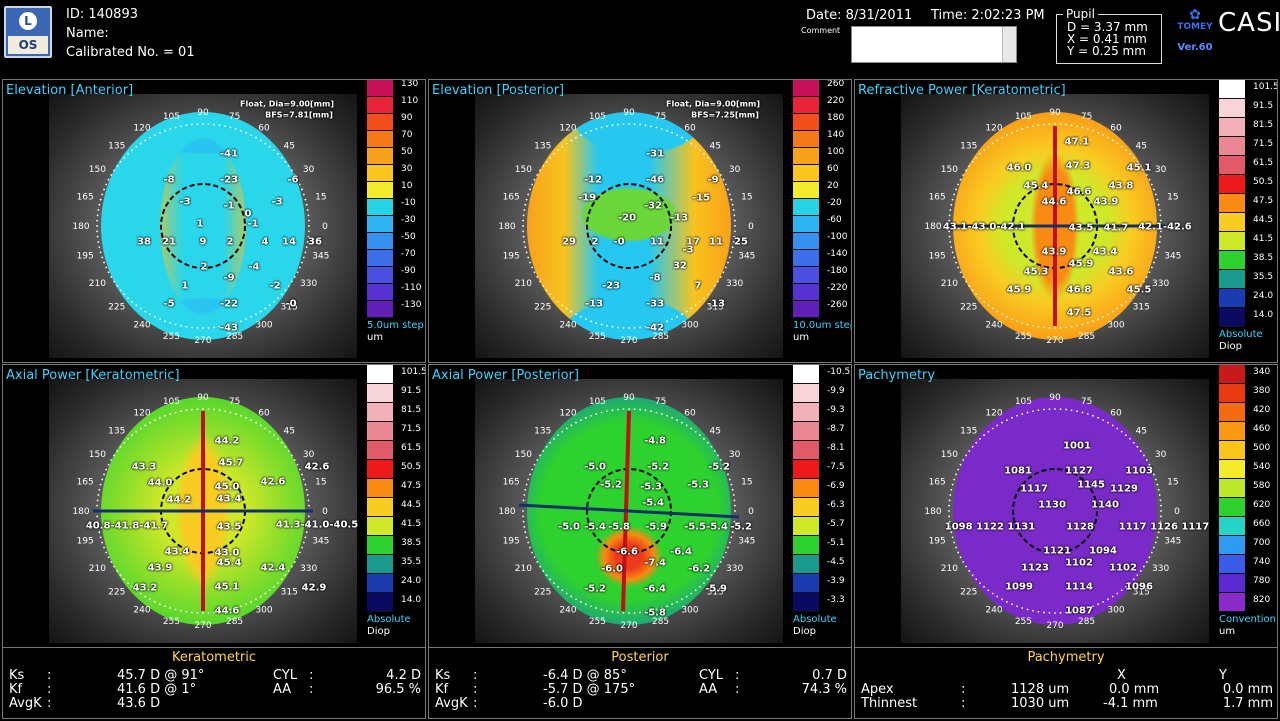 Image resolution: width=1280 pixels, height=721 pixels. I want to click on scale-label: -50, so click(408, 237).